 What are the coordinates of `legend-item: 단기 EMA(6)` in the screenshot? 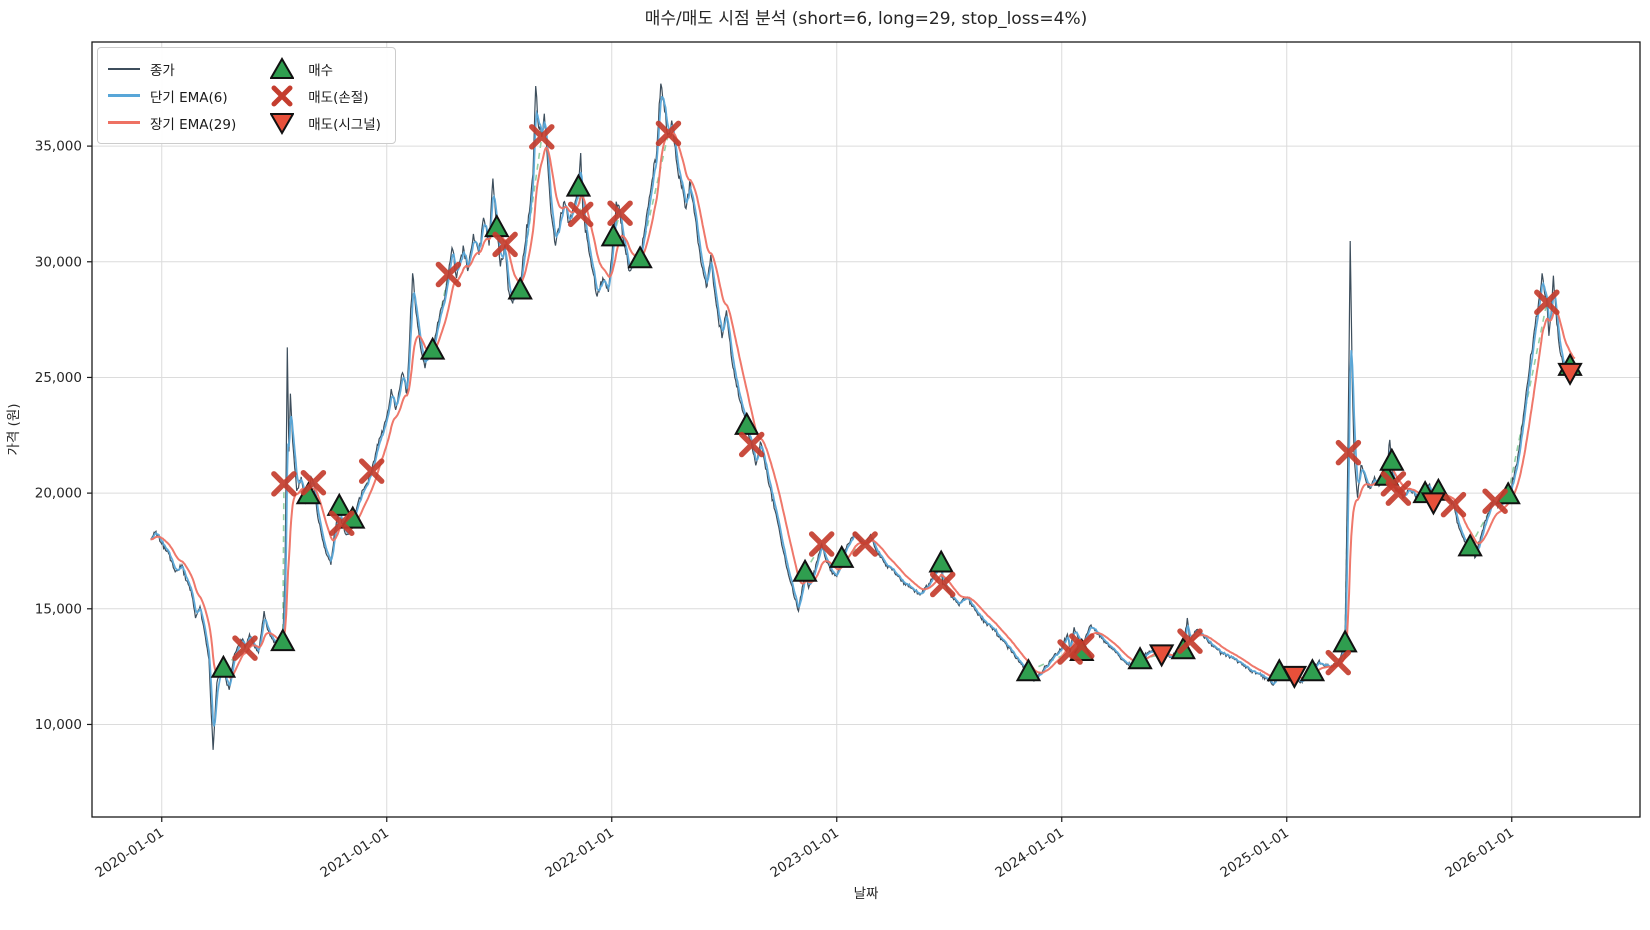 It's located at (172, 95).